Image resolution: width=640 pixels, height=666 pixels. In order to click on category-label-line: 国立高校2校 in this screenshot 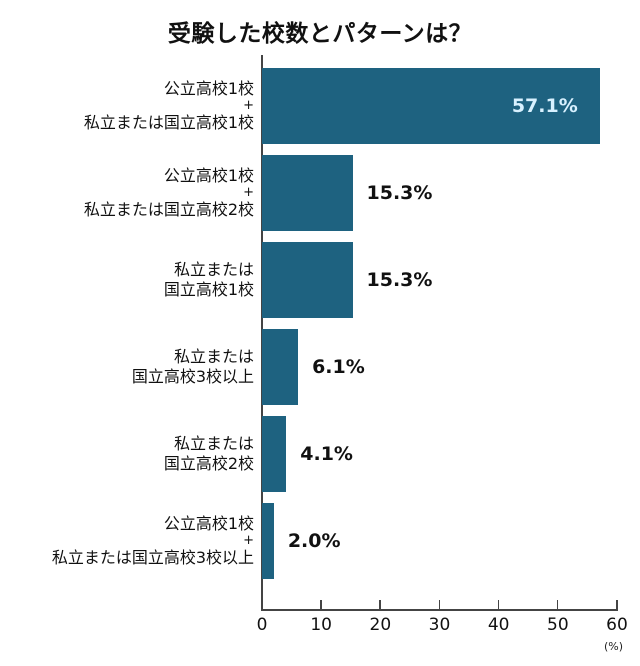, I will do `click(208, 463)`.